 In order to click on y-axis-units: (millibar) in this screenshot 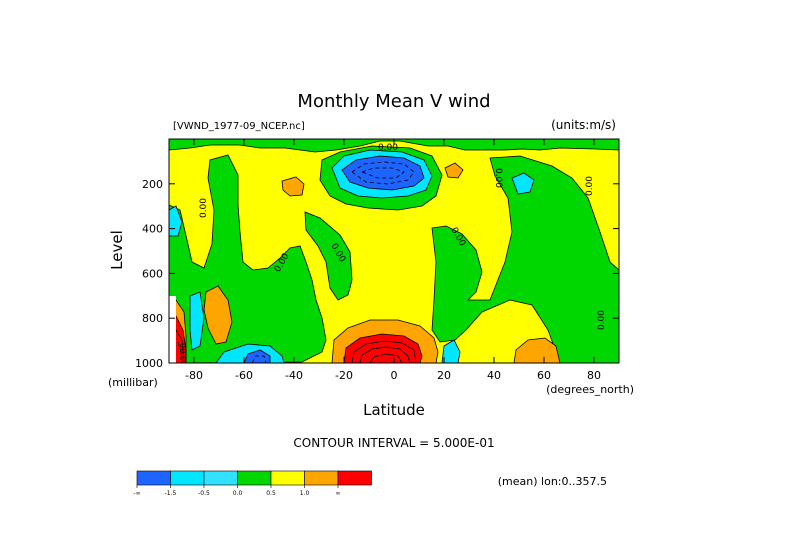, I will do `click(133, 382)`.